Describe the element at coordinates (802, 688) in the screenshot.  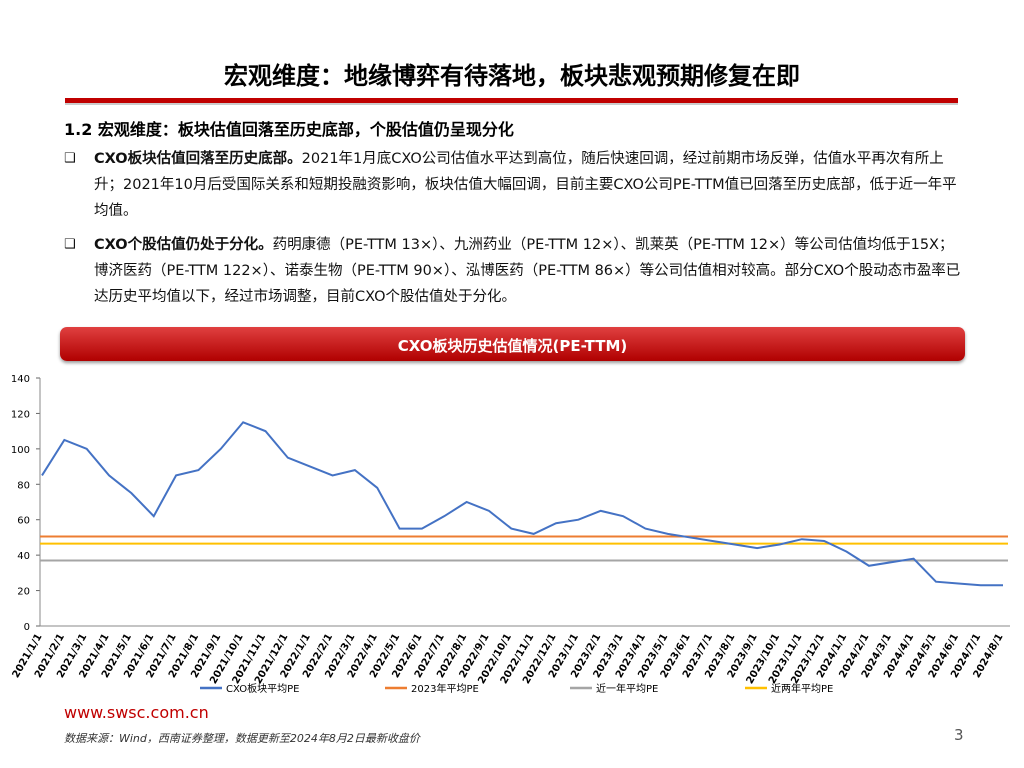
I see `legend-label: 近两年平均PE` at that location.